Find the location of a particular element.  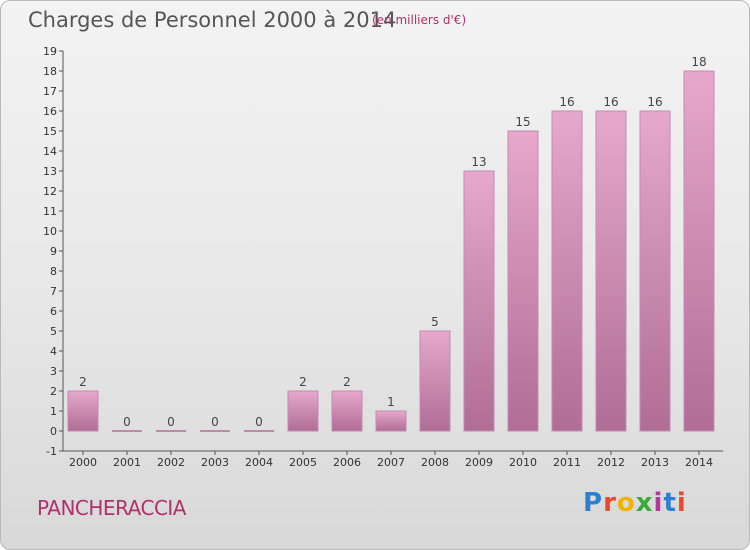

x-tick-label: 2010 is located at coordinates (523, 462).